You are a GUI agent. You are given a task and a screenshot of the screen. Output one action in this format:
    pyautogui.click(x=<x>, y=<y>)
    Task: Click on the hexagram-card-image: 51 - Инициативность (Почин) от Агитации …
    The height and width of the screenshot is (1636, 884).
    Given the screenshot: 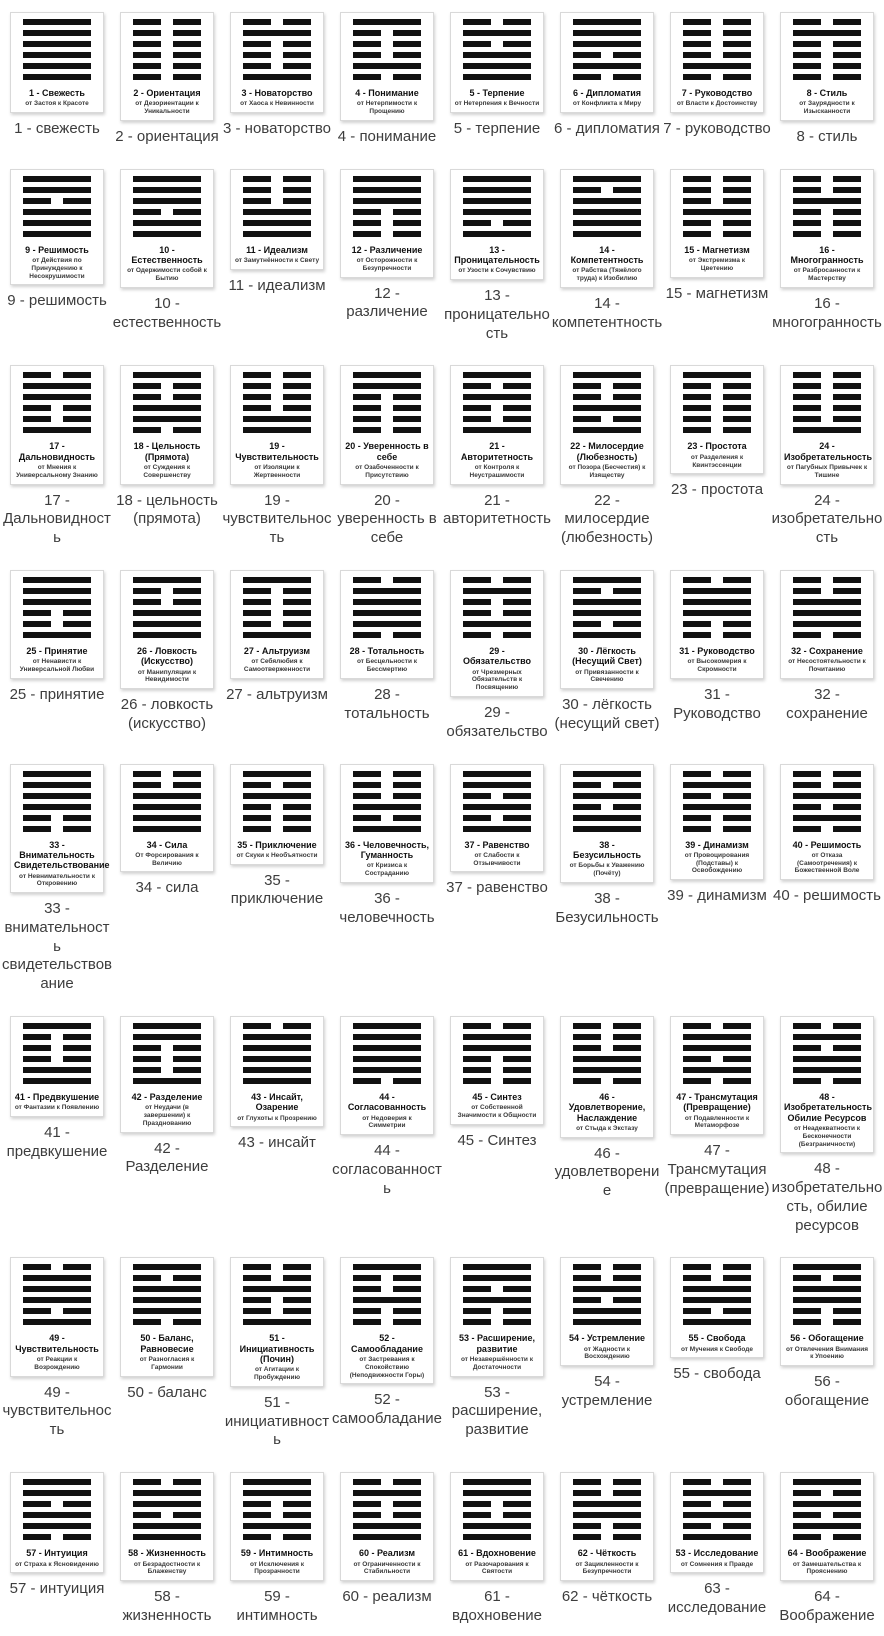 What is the action you would take?
    pyautogui.click(x=277, y=1322)
    